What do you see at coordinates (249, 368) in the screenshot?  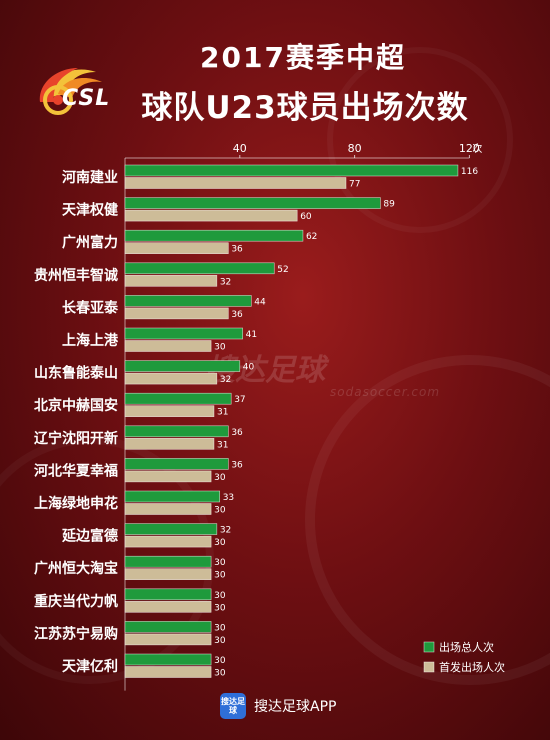 I see `data-label: 40` at bounding box center [249, 368].